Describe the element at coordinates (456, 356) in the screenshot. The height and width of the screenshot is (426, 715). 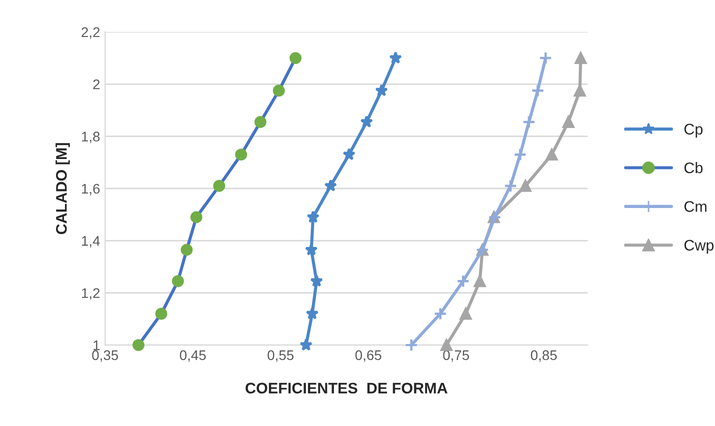
I see `x-tick-label: 0,75` at that location.